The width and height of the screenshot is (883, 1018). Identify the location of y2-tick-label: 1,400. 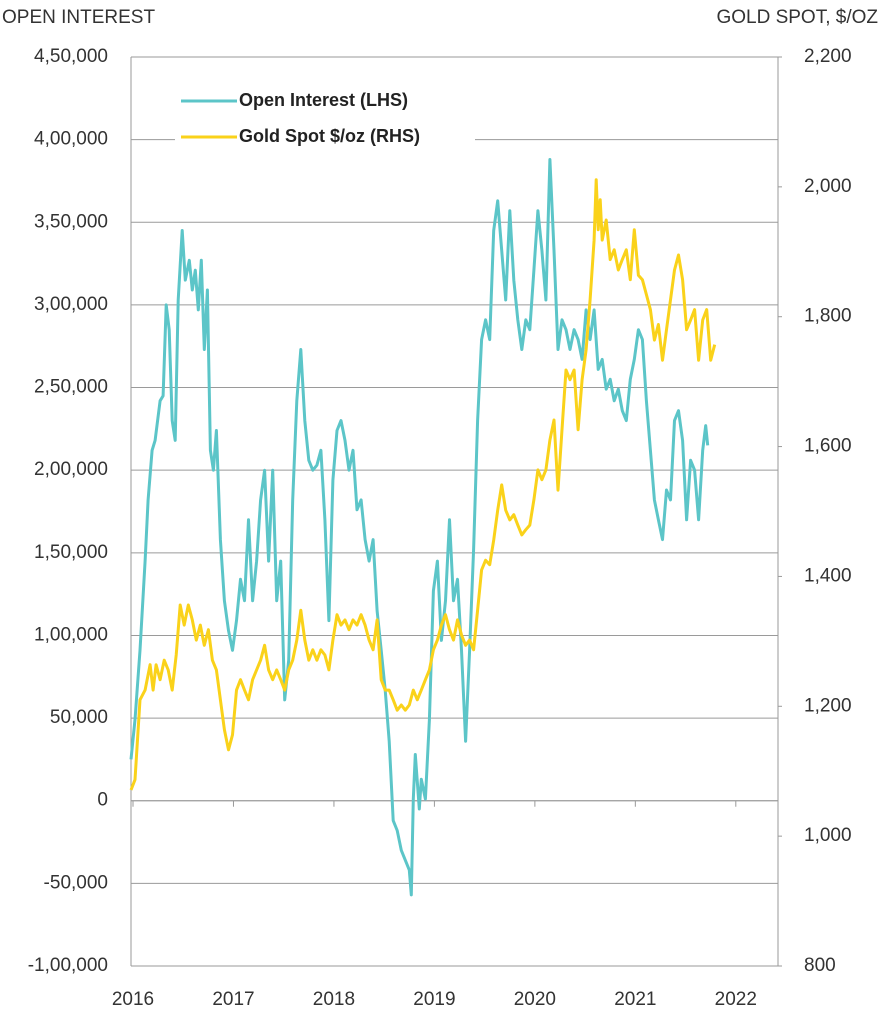
(828, 575).